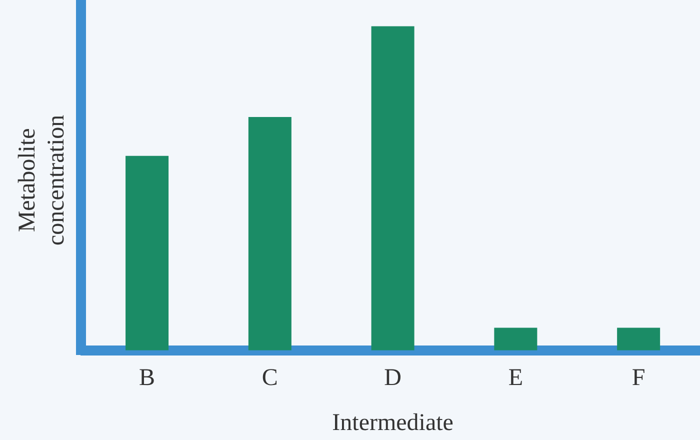 Image resolution: width=700 pixels, height=440 pixels. What do you see at coordinates (516, 378) in the screenshot?
I see `x-tick-label: E` at bounding box center [516, 378].